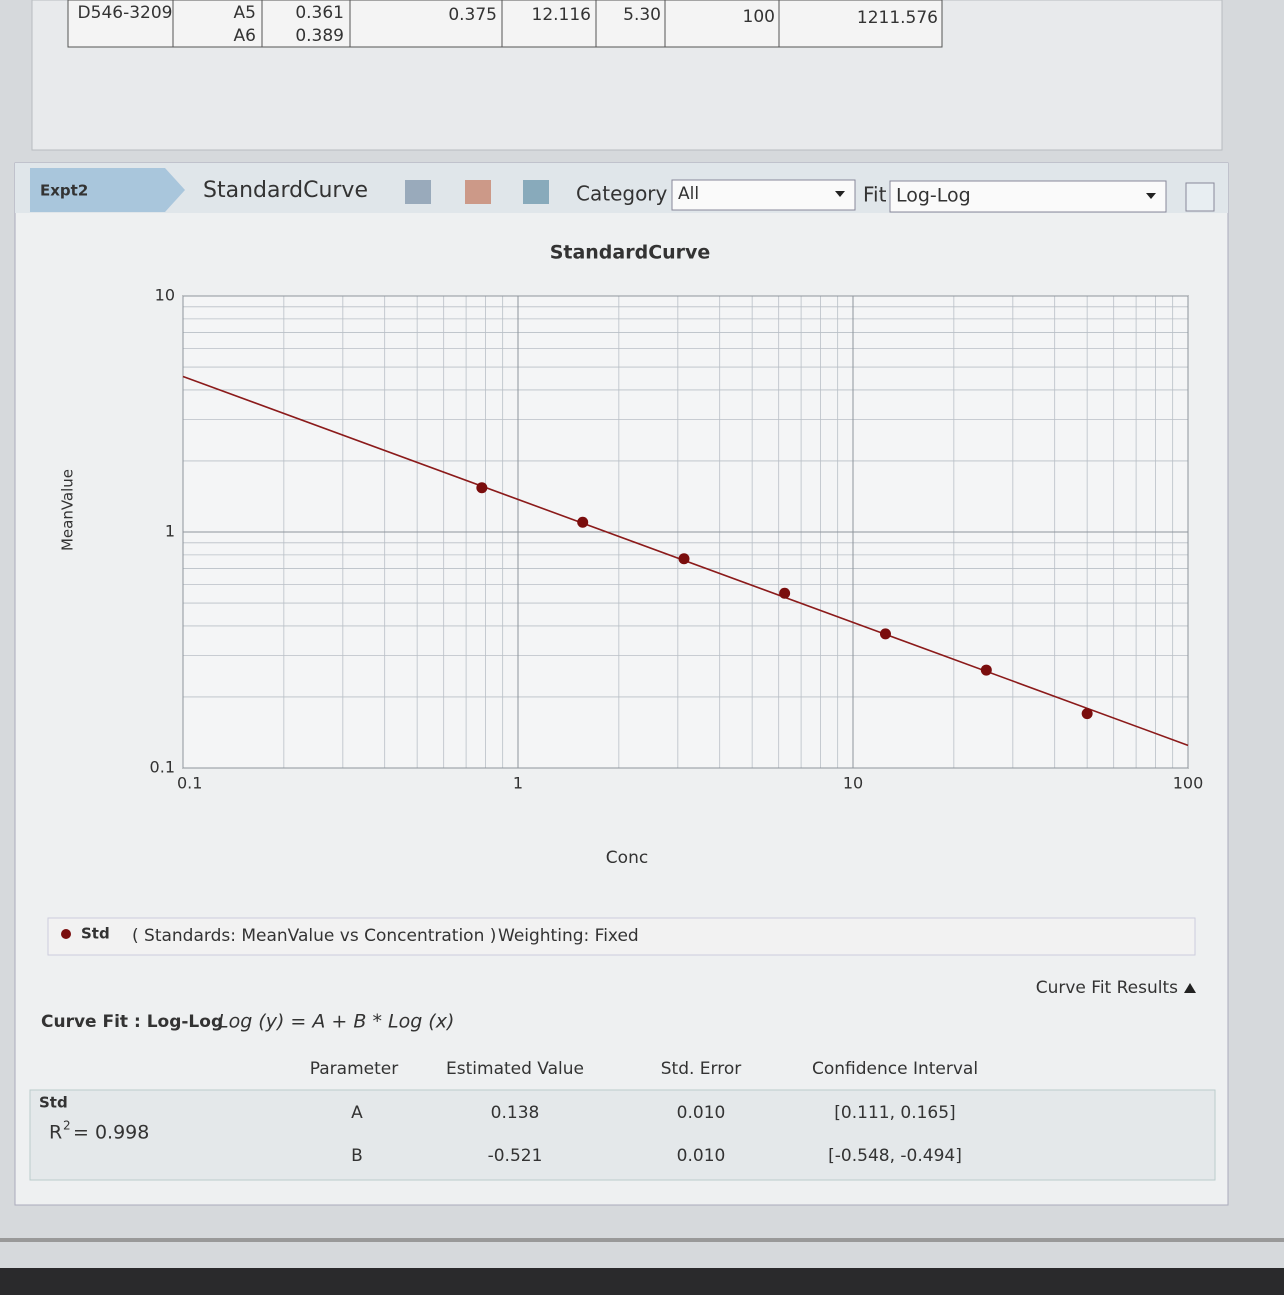  What do you see at coordinates (701, 1069) in the screenshot?
I see `column-header: Std. Error` at bounding box center [701, 1069].